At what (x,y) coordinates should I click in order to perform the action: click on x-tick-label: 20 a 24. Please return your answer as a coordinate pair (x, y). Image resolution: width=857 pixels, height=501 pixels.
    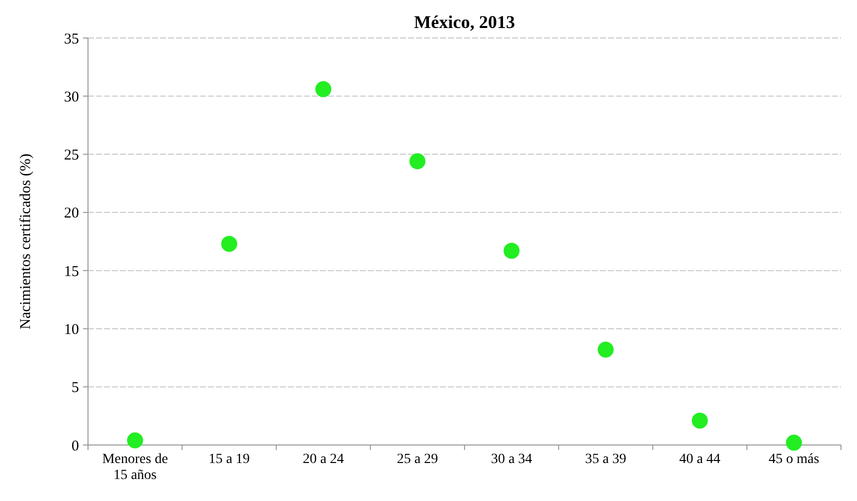
    Looking at the image, I should click on (323, 459).